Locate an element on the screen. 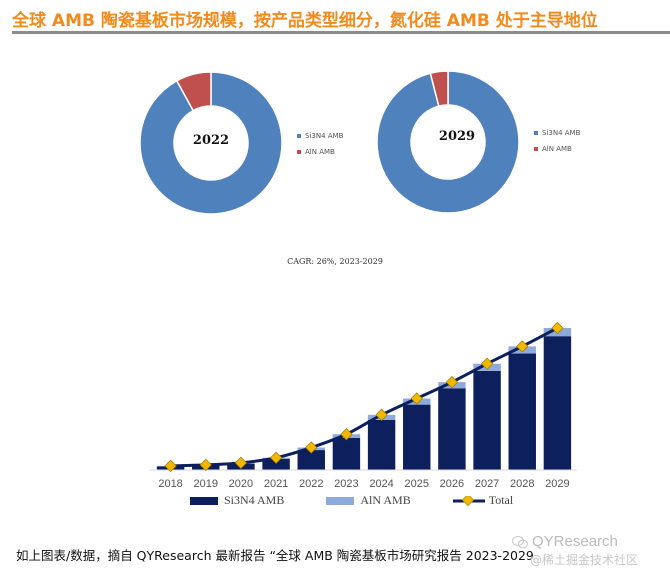  donut-chart-2022 is located at coordinates (211, 143).